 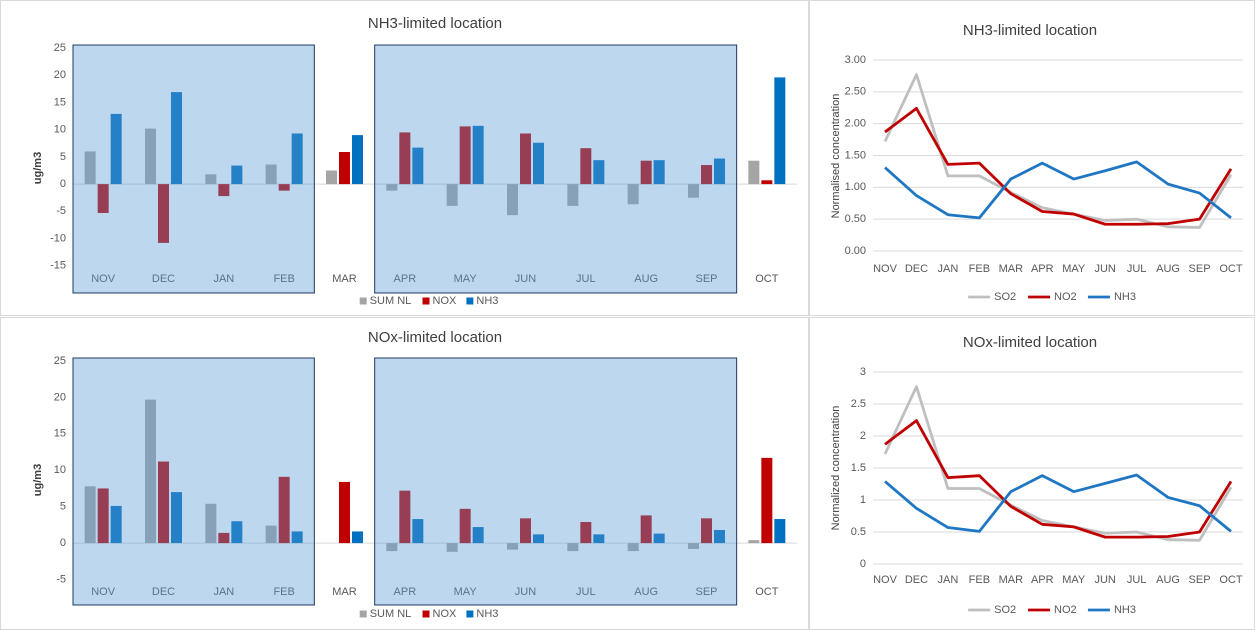 I want to click on y-tick-label: 2.00, so click(x=855, y=124).